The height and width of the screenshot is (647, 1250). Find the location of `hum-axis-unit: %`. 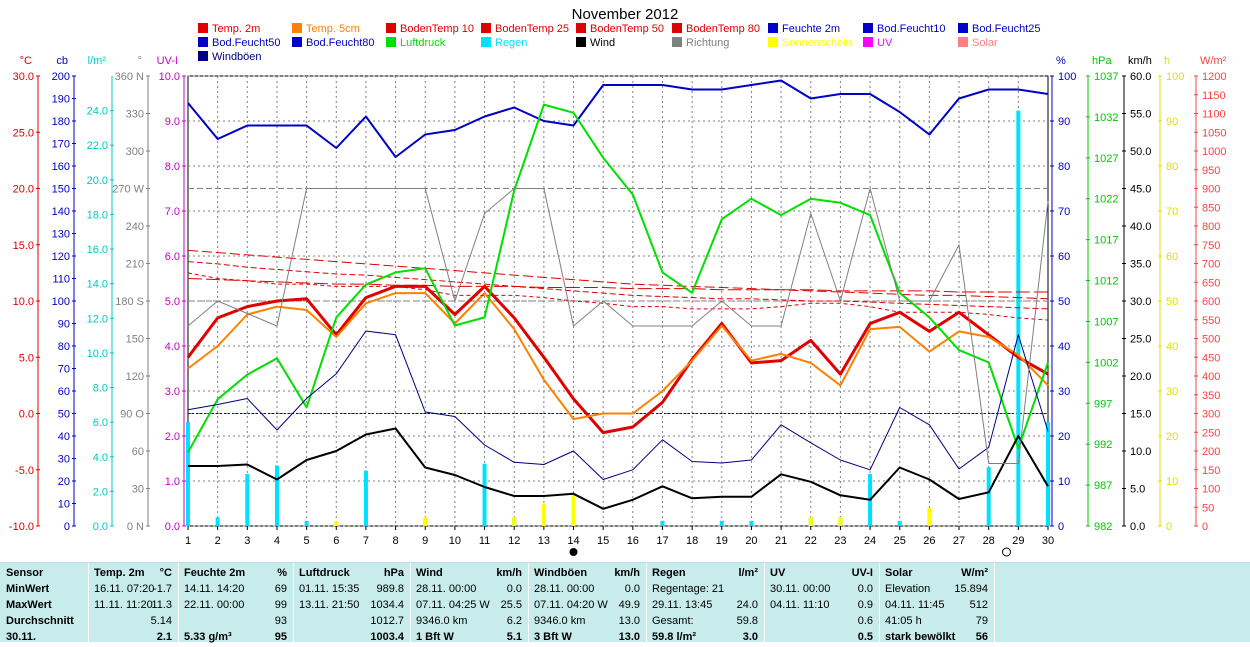

hum-axis-unit: % is located at coordinates (1061, 61).